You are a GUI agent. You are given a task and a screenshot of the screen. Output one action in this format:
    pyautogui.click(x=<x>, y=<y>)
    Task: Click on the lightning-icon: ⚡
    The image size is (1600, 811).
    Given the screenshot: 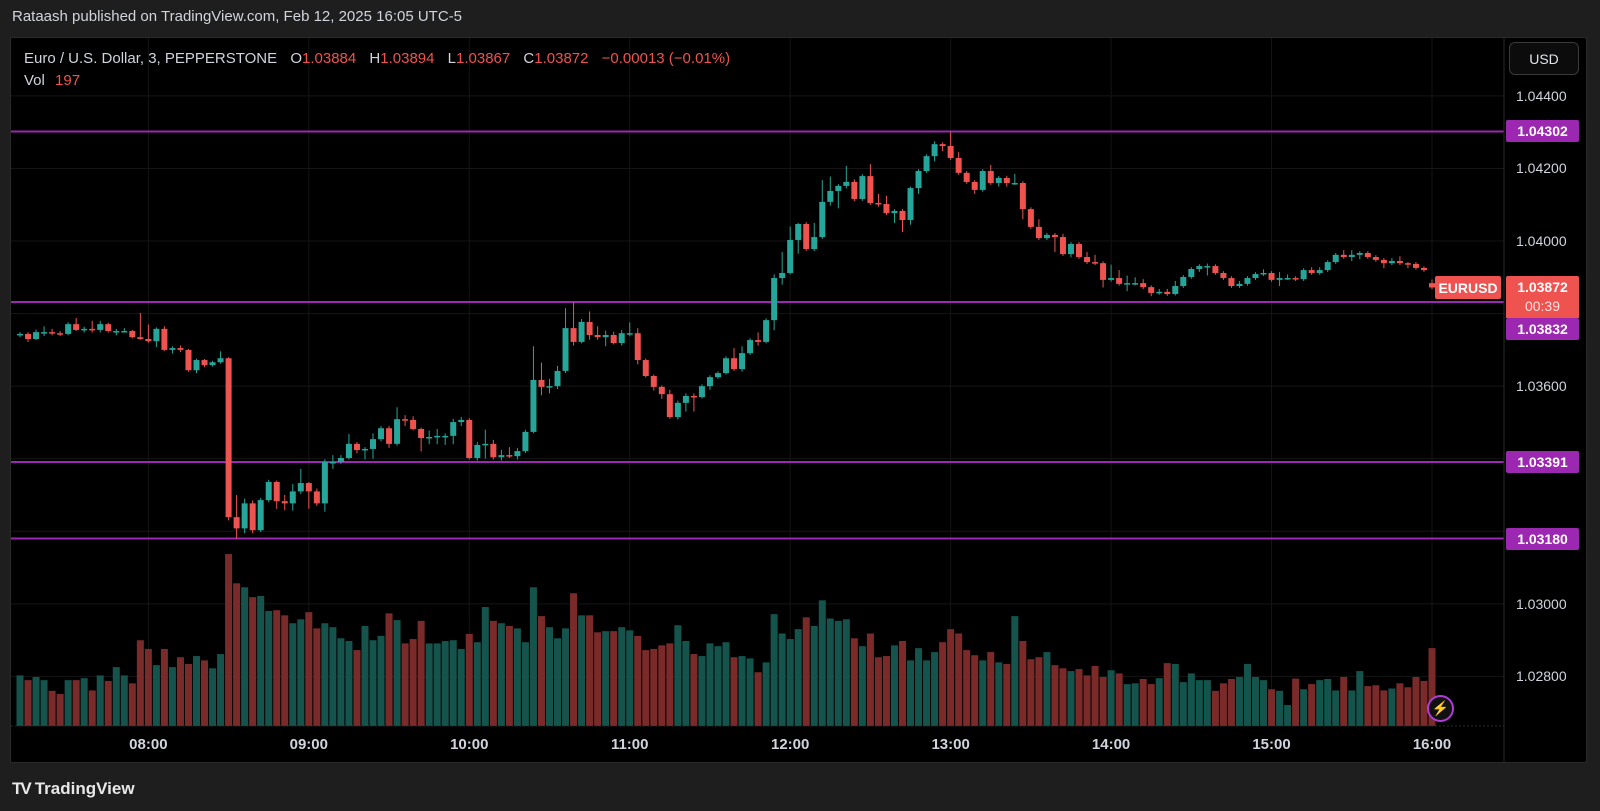 What is the action you would take?
    pyautogui.click(x=1440, y=708)
    